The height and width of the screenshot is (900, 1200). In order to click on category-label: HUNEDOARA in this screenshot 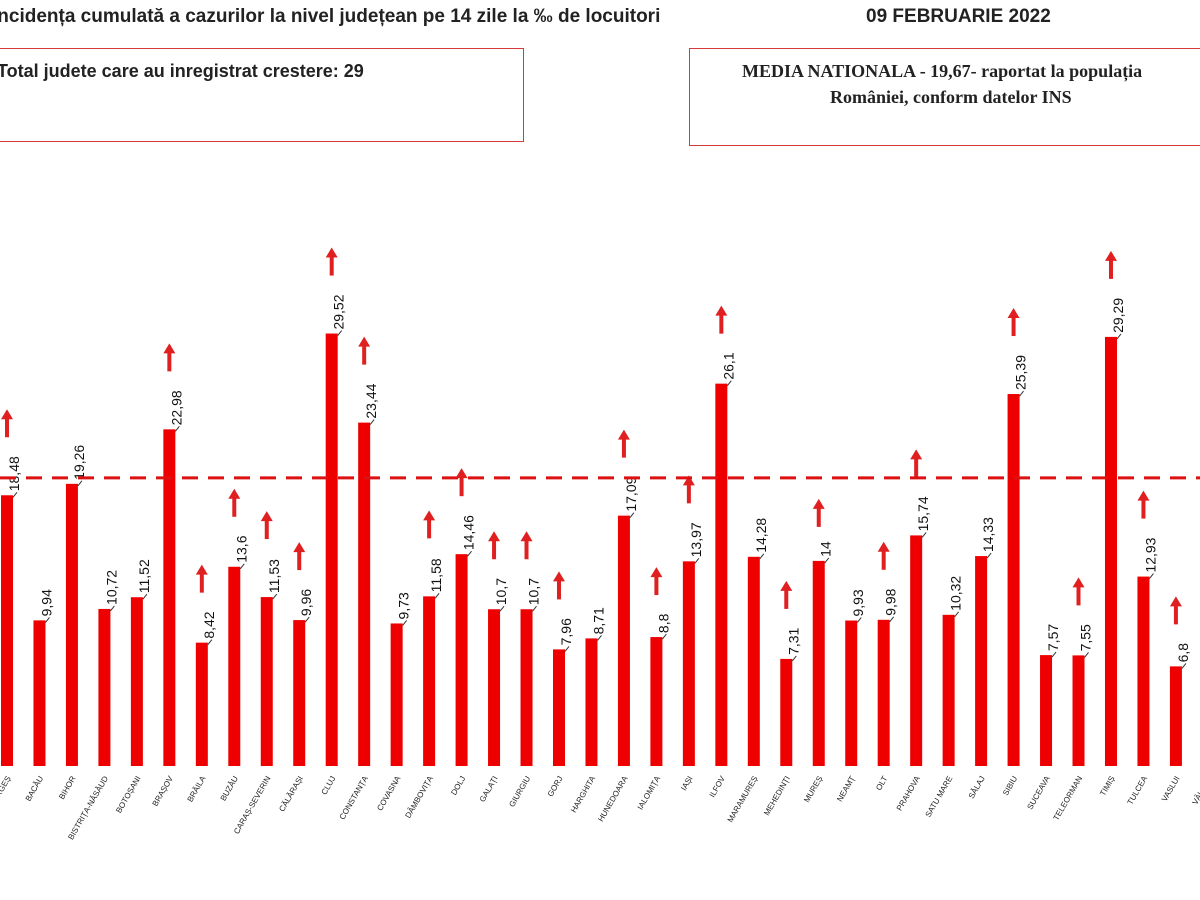, I will do `click(613, 798)`.